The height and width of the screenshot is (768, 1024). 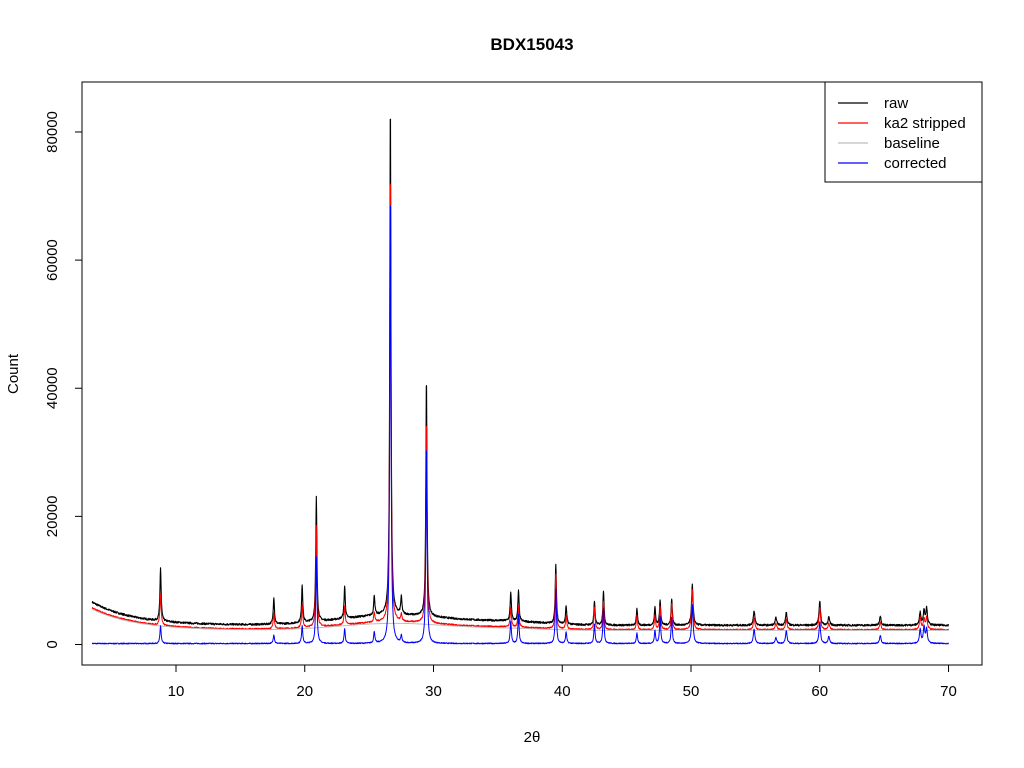 I want to click on y-tick-label: 40000, so click(x=52, y=388).